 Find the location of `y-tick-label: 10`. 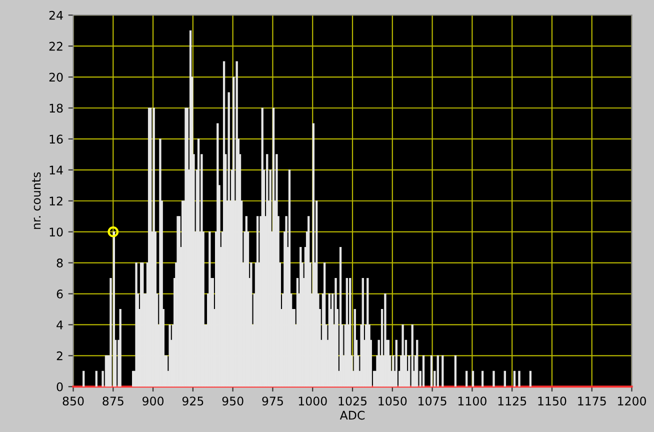

y-tick-label: 10 is located at coordinates (56, 232).